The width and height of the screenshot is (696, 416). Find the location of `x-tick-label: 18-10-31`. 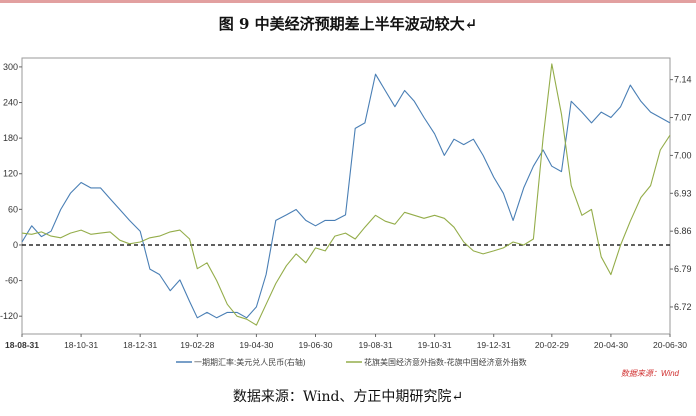

x-tick-label: 18-10-31 is located at coordinates (81, 345).